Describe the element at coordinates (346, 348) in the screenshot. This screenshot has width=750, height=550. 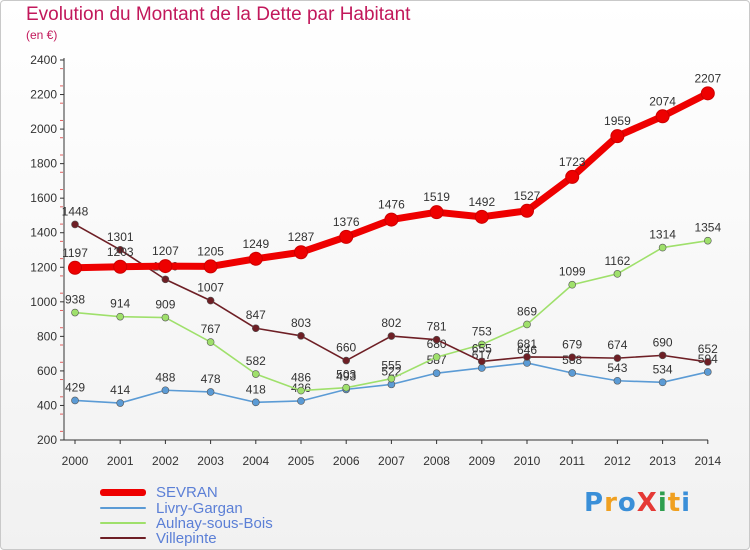
I see `data-label-villepinte: 660` at that location.